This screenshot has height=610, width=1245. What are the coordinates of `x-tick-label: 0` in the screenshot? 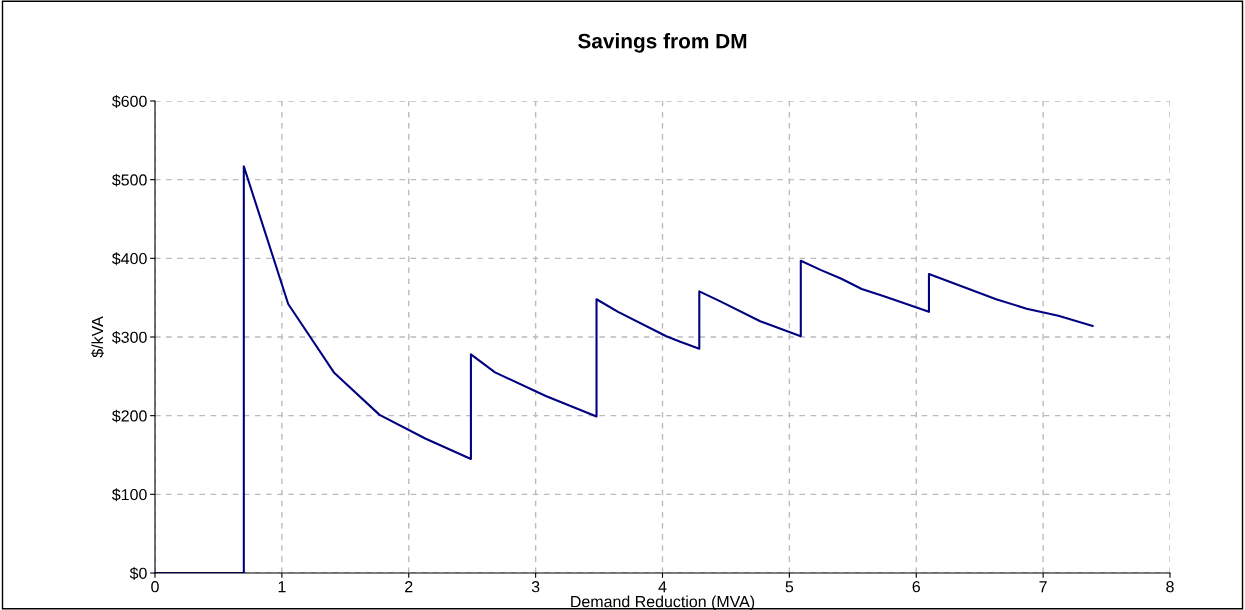 It's located at (155, 587).